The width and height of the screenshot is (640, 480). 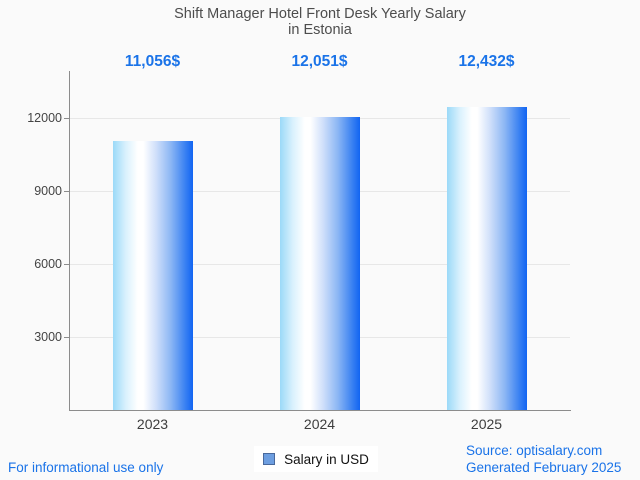 I want to click on legend: Salary in USD, so click(x=316, y=459).